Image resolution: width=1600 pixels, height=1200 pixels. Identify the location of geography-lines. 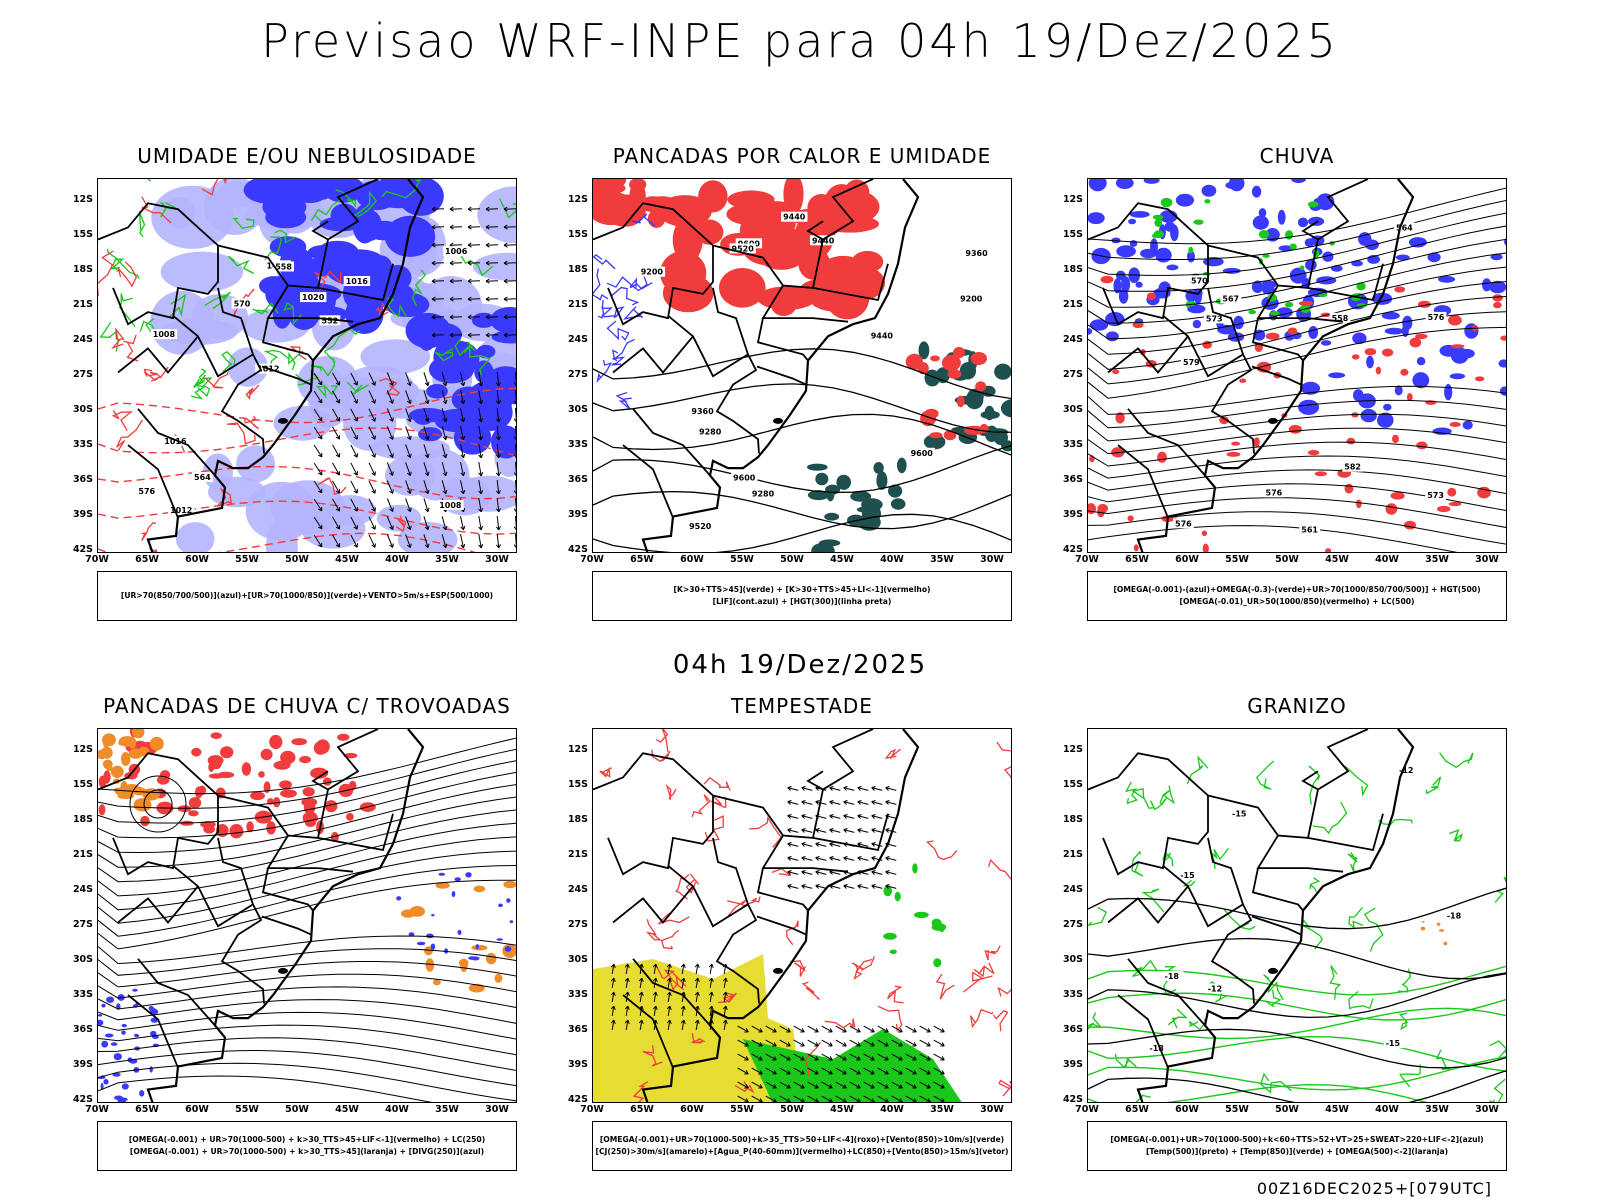
(1251, 365).